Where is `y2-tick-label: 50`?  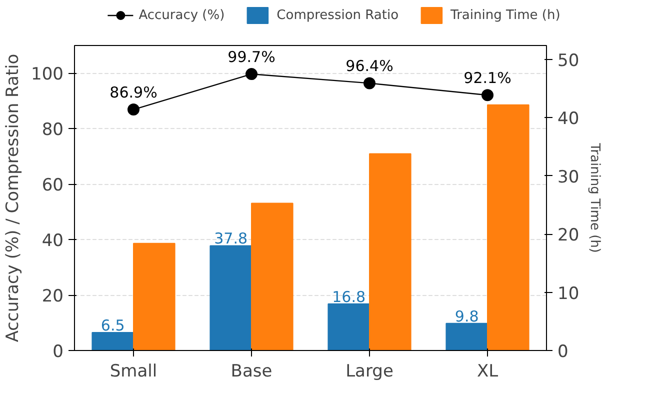 y2-tick-label: 50 is located at coordinates (569, 60).